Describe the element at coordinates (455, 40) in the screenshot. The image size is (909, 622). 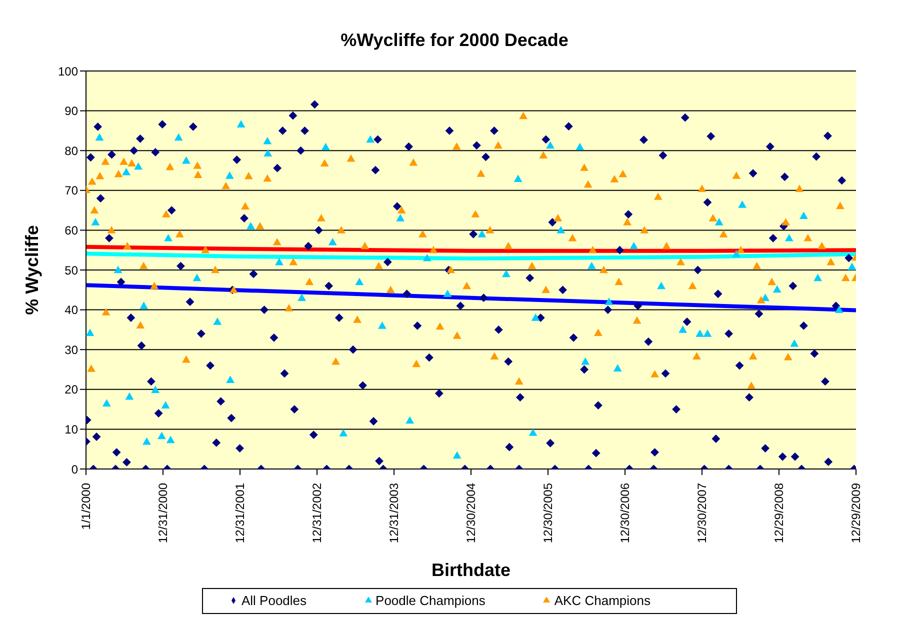
I see `chart-title: %Wycliffe for 2000 Decade` at that location.